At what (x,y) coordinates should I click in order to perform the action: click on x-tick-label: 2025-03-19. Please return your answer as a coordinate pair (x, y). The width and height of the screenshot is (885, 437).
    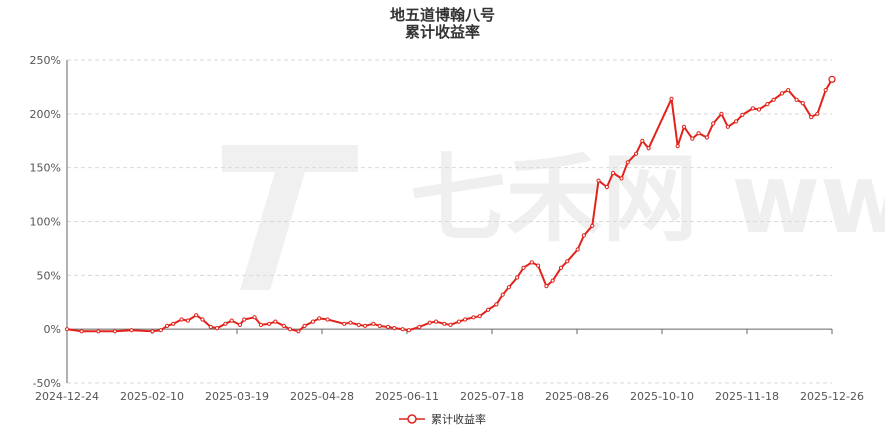
    Looking at the image, I should click on (237, 396).